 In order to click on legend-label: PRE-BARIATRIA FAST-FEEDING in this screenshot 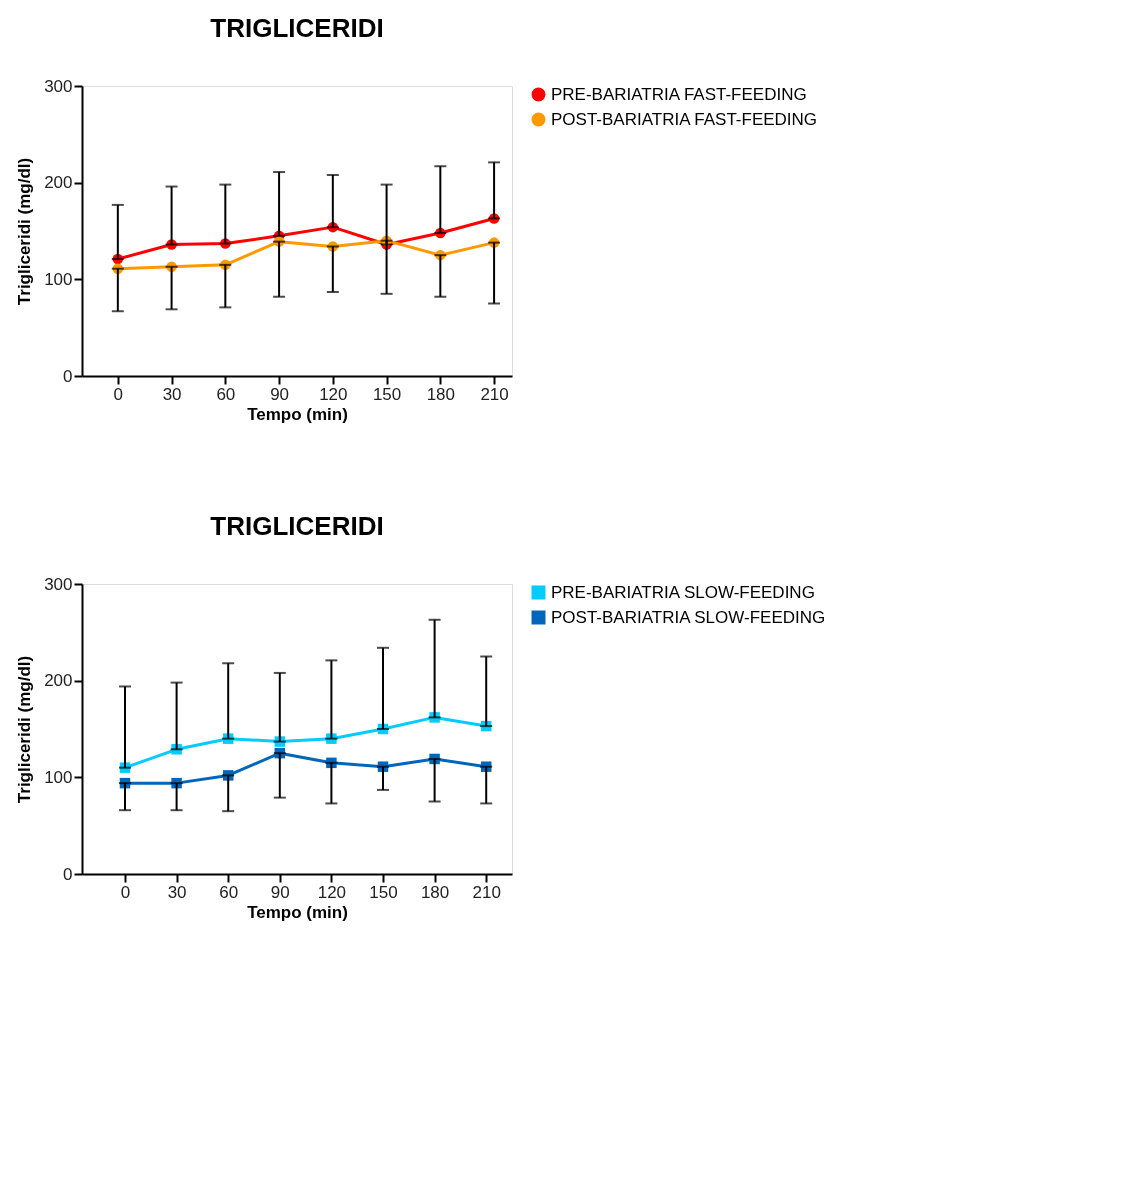, I will do `click(679, 94)`.